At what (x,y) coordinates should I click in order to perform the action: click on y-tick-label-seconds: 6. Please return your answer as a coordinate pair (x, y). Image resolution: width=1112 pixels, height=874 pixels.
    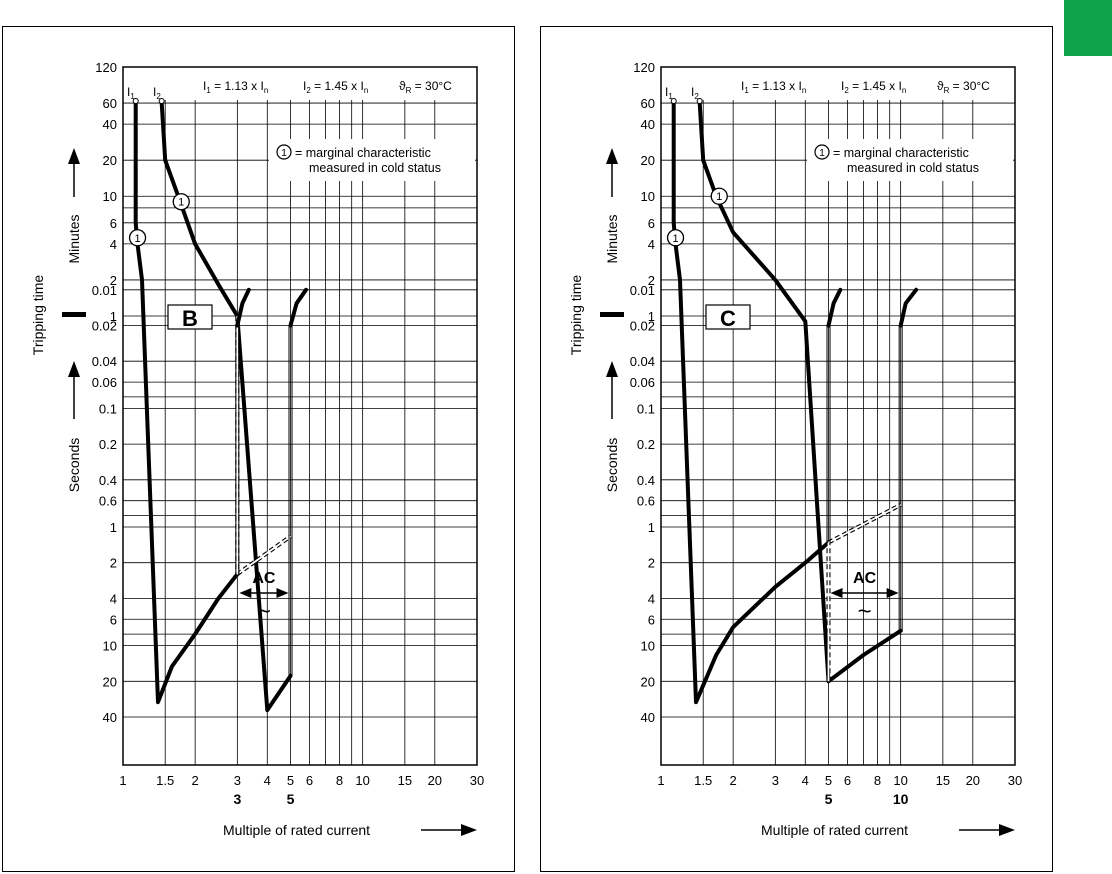
    Looking at the image, I should click on (113, 619).